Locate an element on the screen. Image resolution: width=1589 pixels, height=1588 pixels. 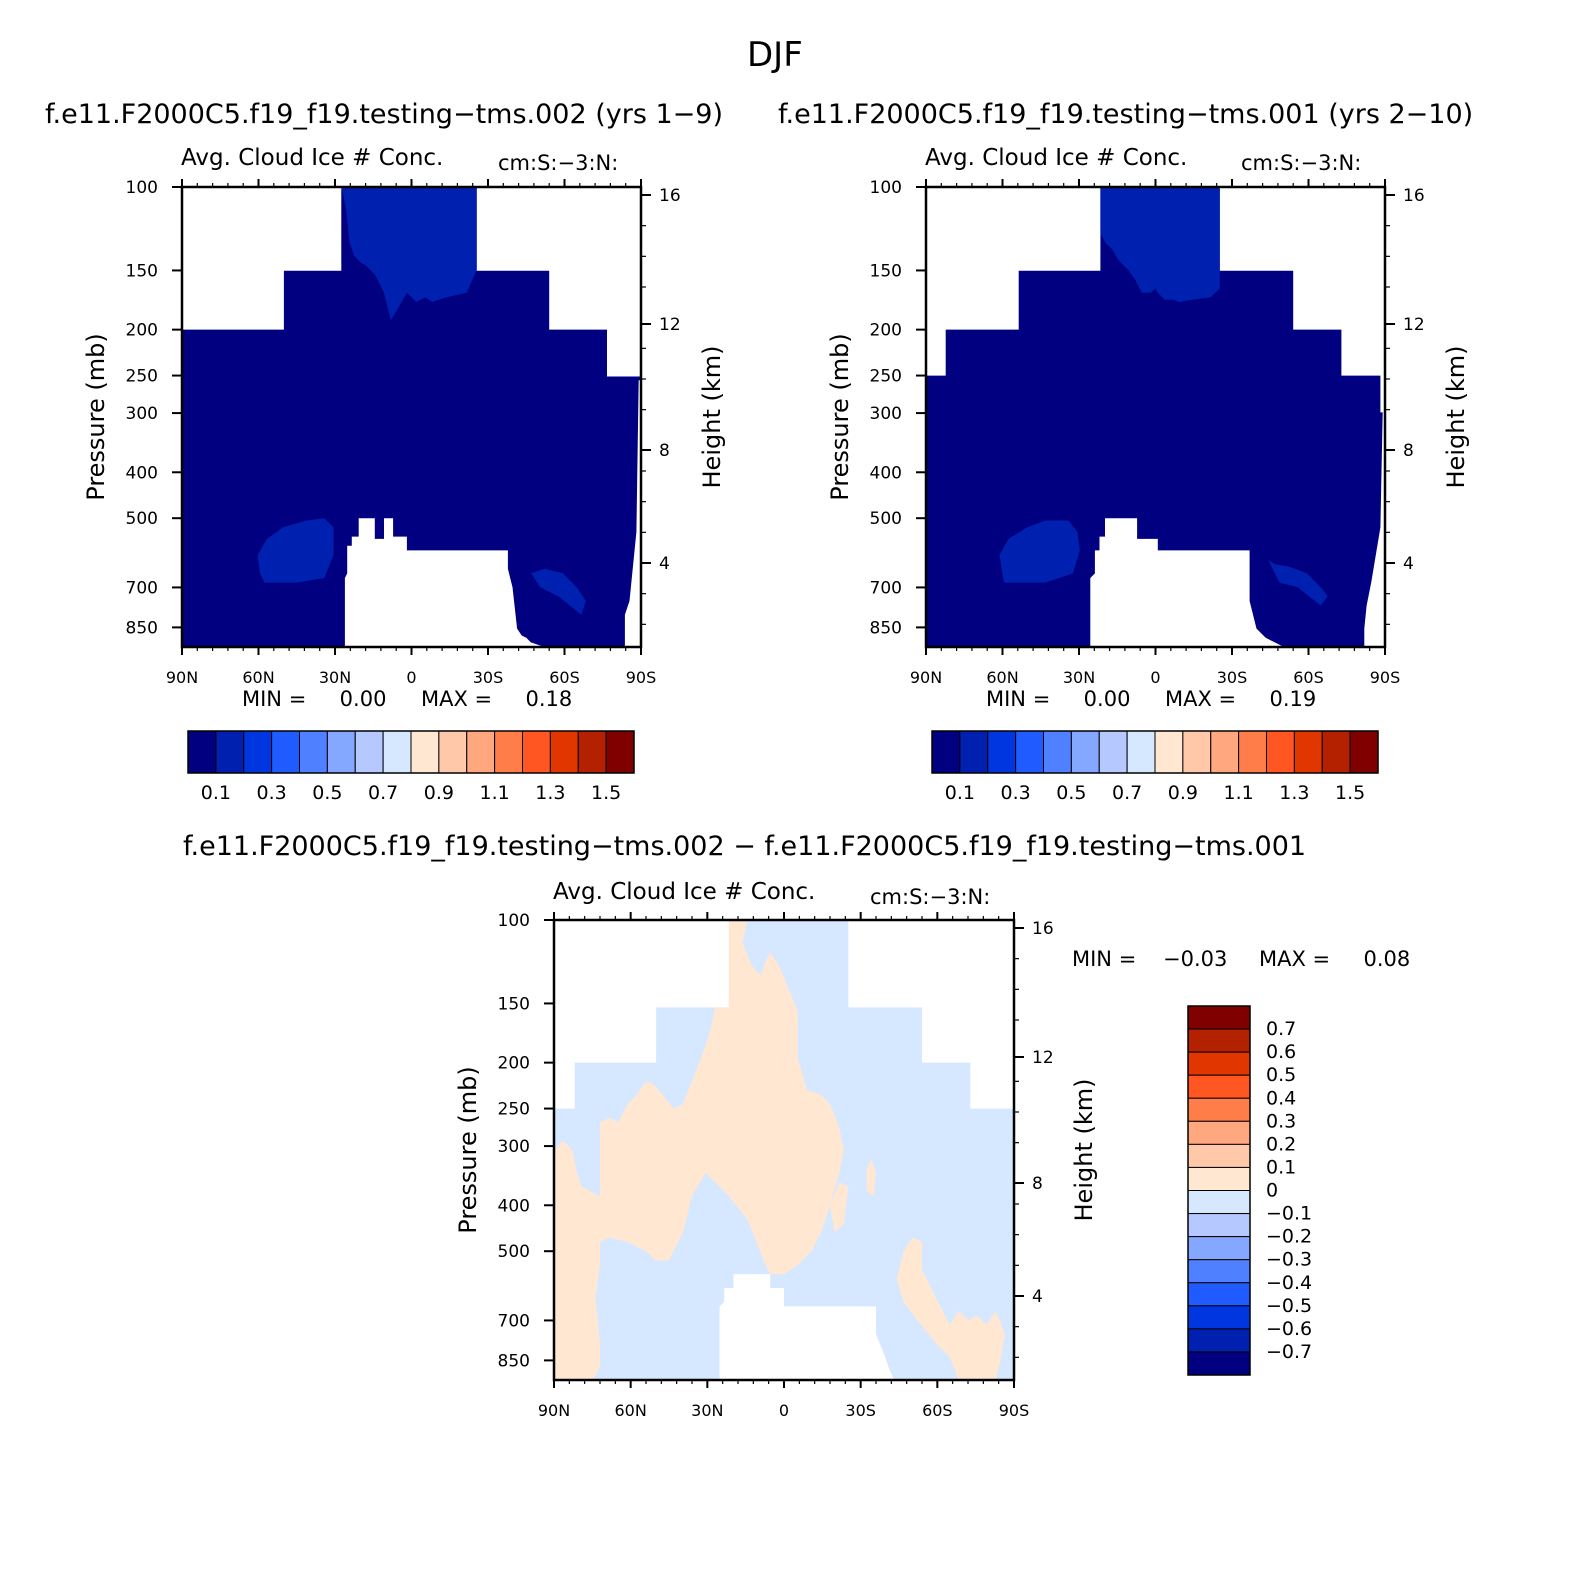
colorbar-label: 0.7 is located at coordinates (1127, 793).